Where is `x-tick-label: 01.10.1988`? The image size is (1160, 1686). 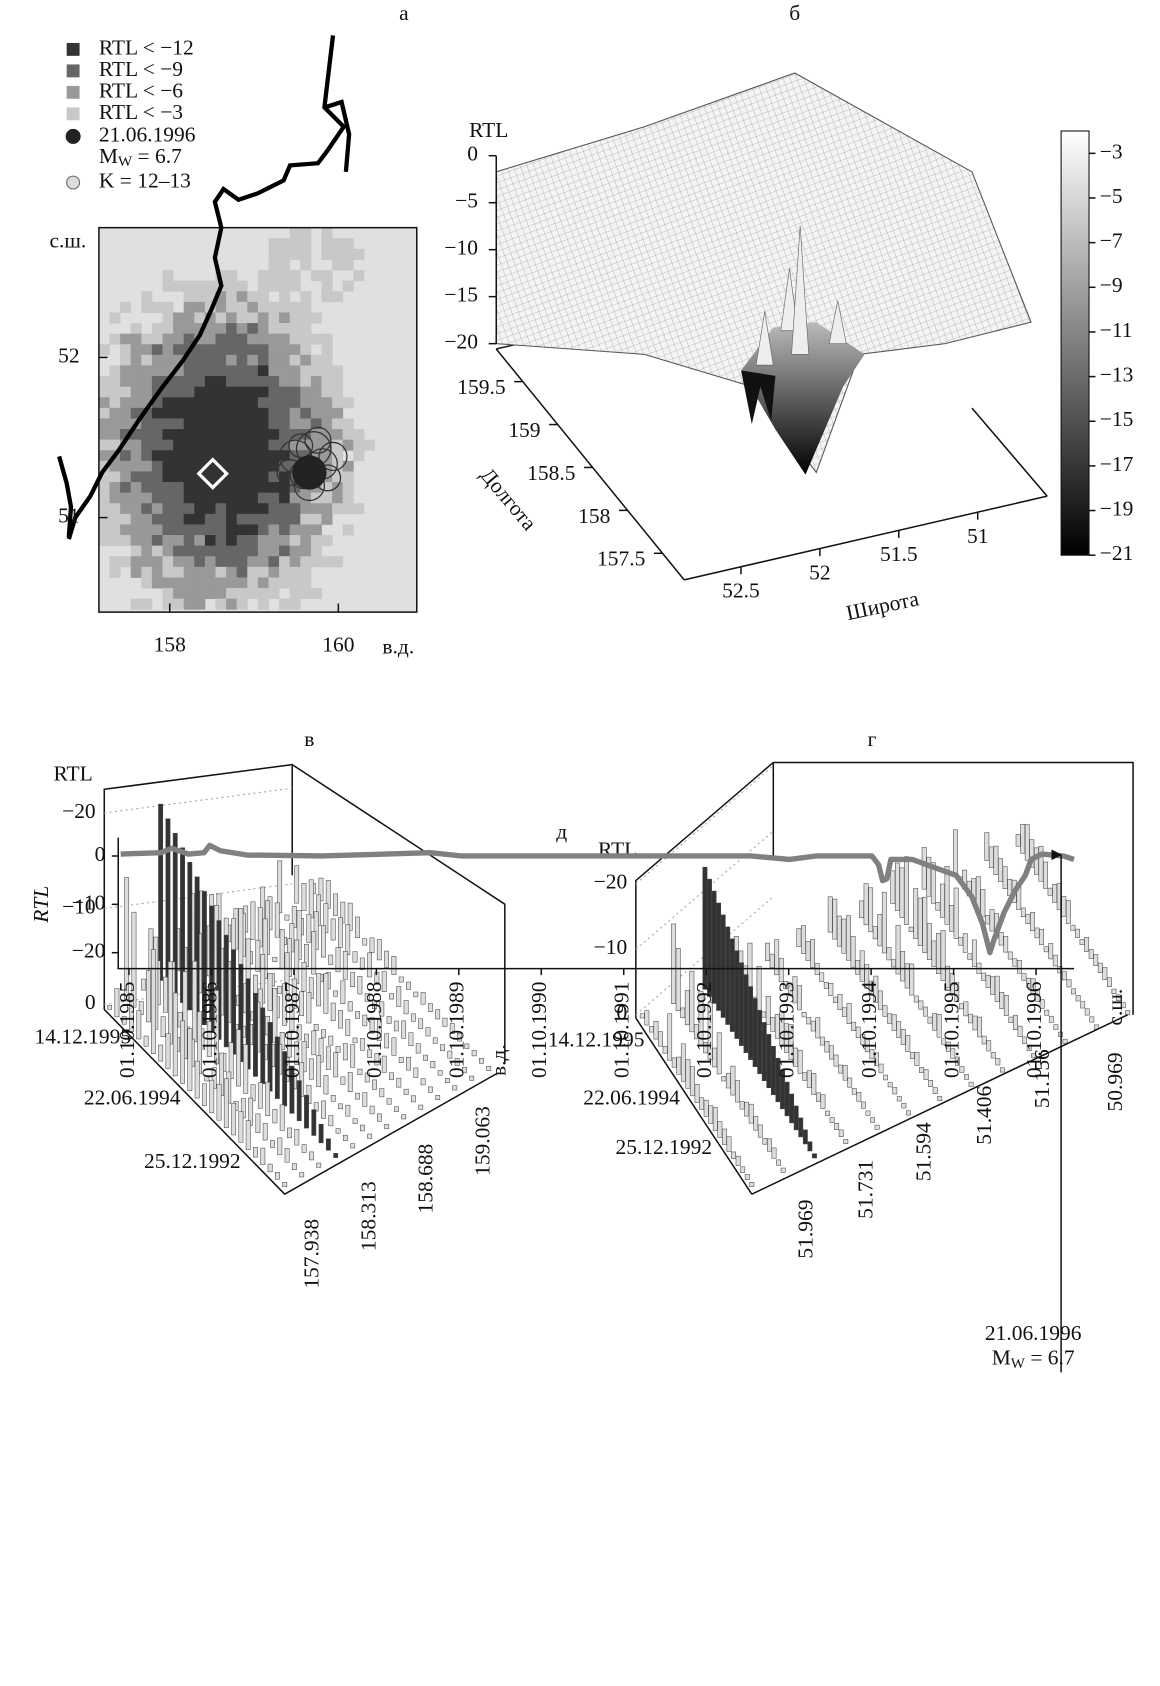
x-tick-label: 01.10.1988 is located at coordinates (374, 1030).